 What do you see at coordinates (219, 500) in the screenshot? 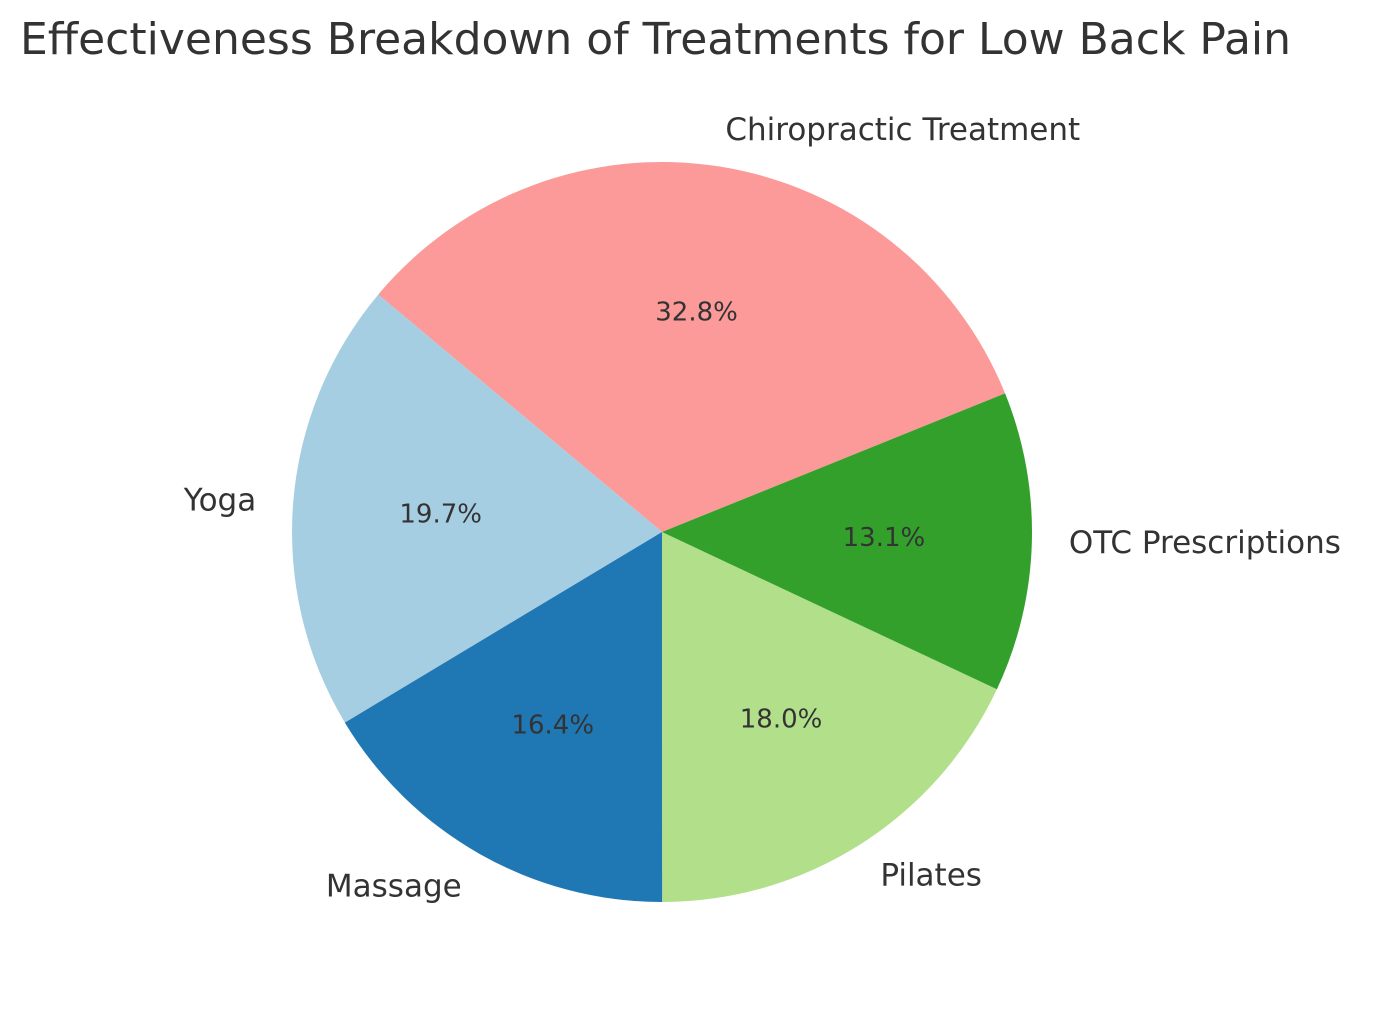
I see `category-label-yoga: Yoga` at bounding box center [219, 500].